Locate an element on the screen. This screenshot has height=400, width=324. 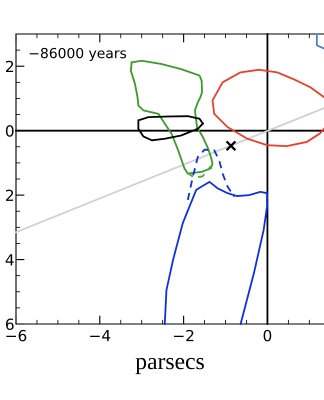
x-tick-label: 0 is located at coordinates (268, 336).